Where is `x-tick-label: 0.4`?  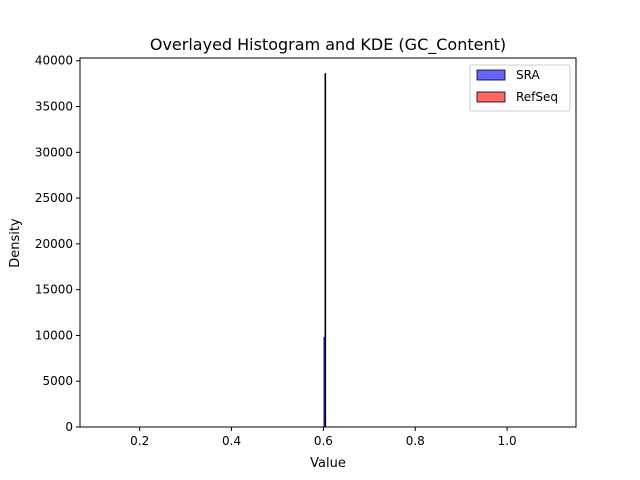
x-tick-label: 0.4 is located at coordinates (231, 441).